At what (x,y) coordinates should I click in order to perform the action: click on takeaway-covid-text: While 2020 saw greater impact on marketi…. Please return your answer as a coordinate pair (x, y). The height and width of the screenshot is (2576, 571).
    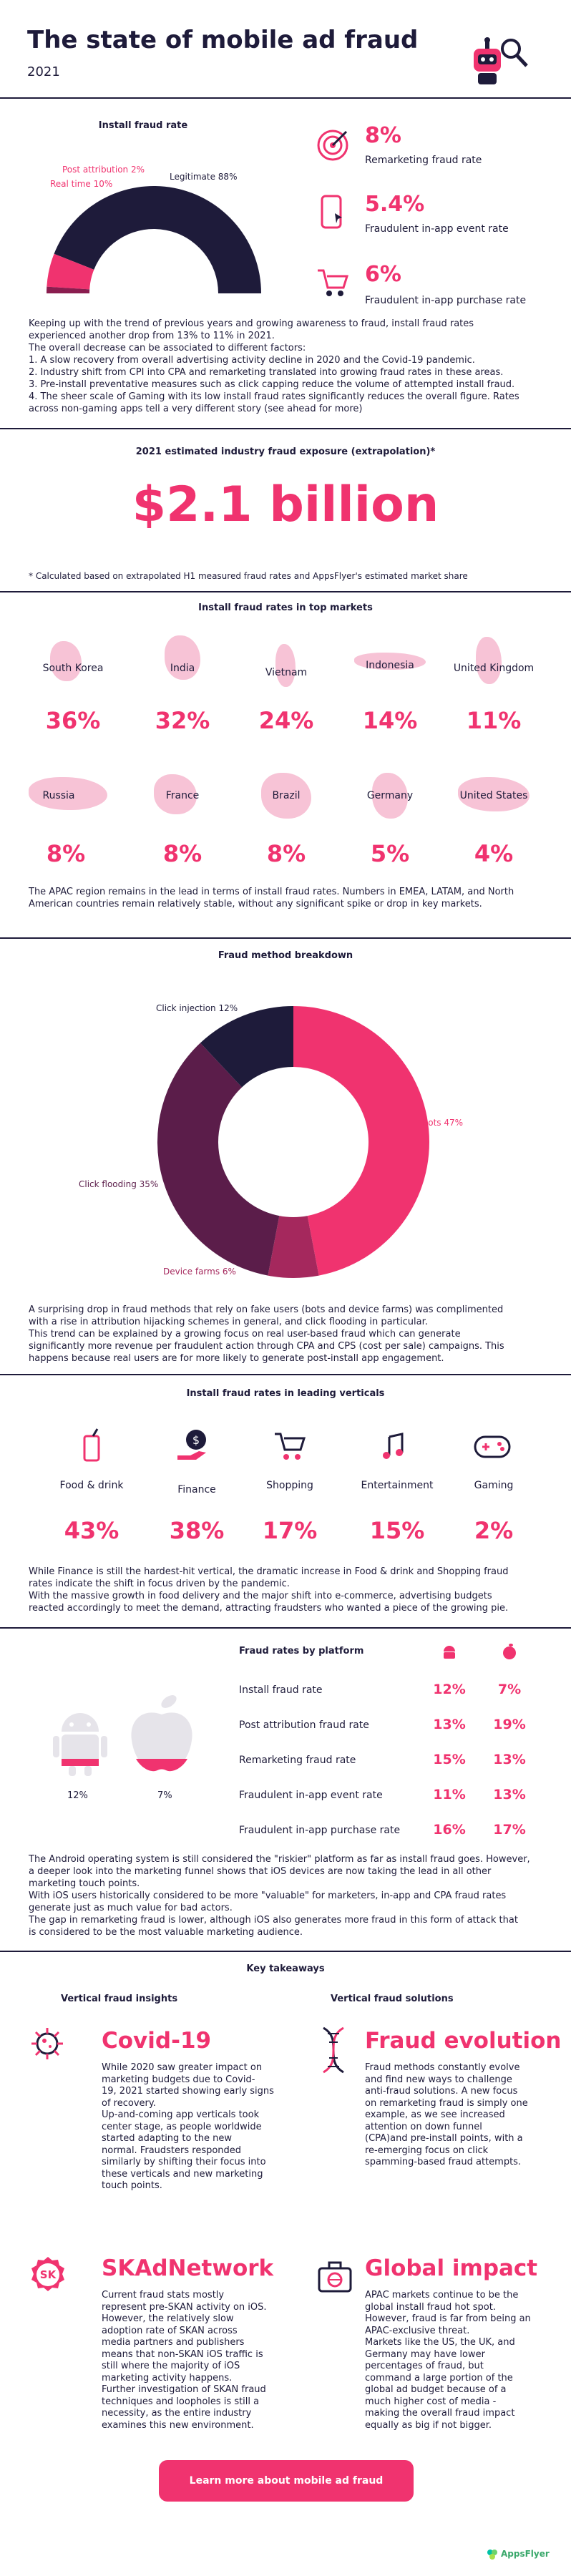
    Looking at the image, I should click on (188, 2126).